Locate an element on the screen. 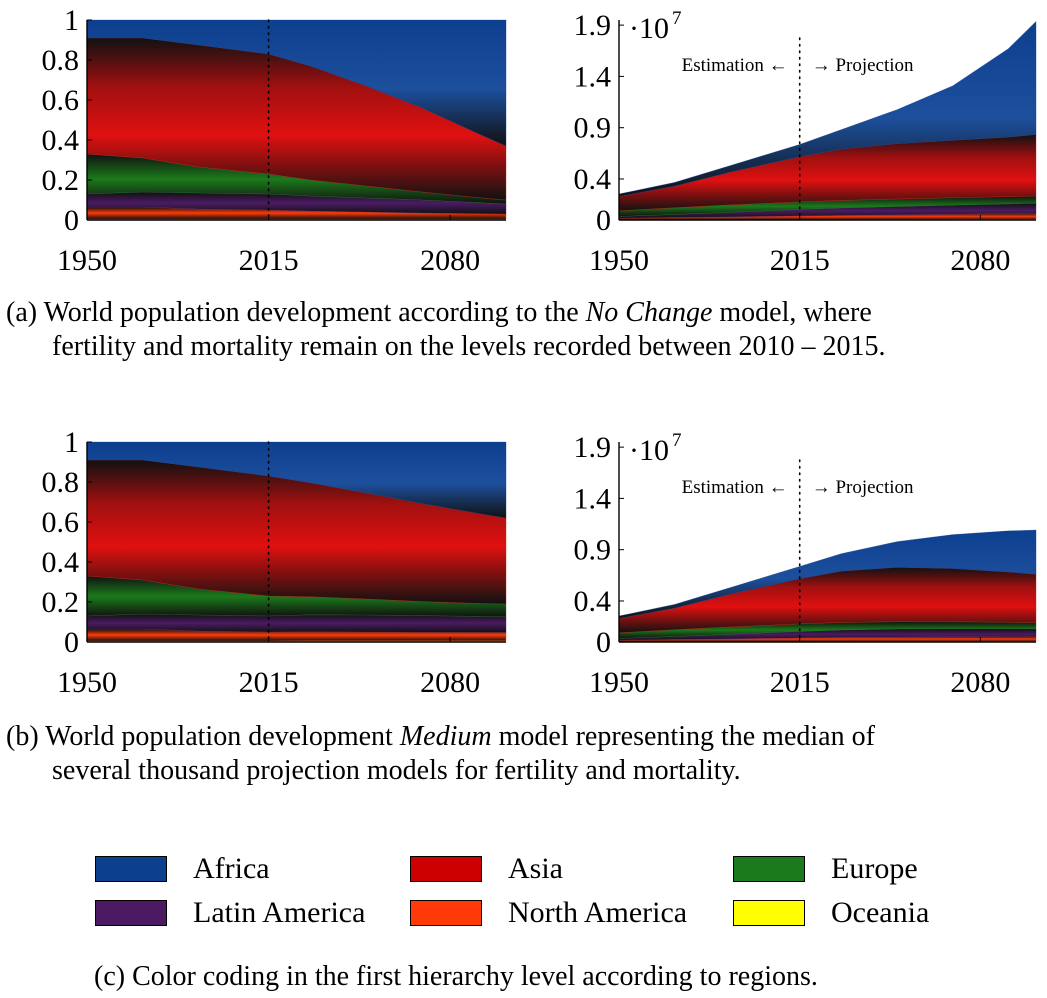  legend-swatch-europe is located at coordinates (769, 869).